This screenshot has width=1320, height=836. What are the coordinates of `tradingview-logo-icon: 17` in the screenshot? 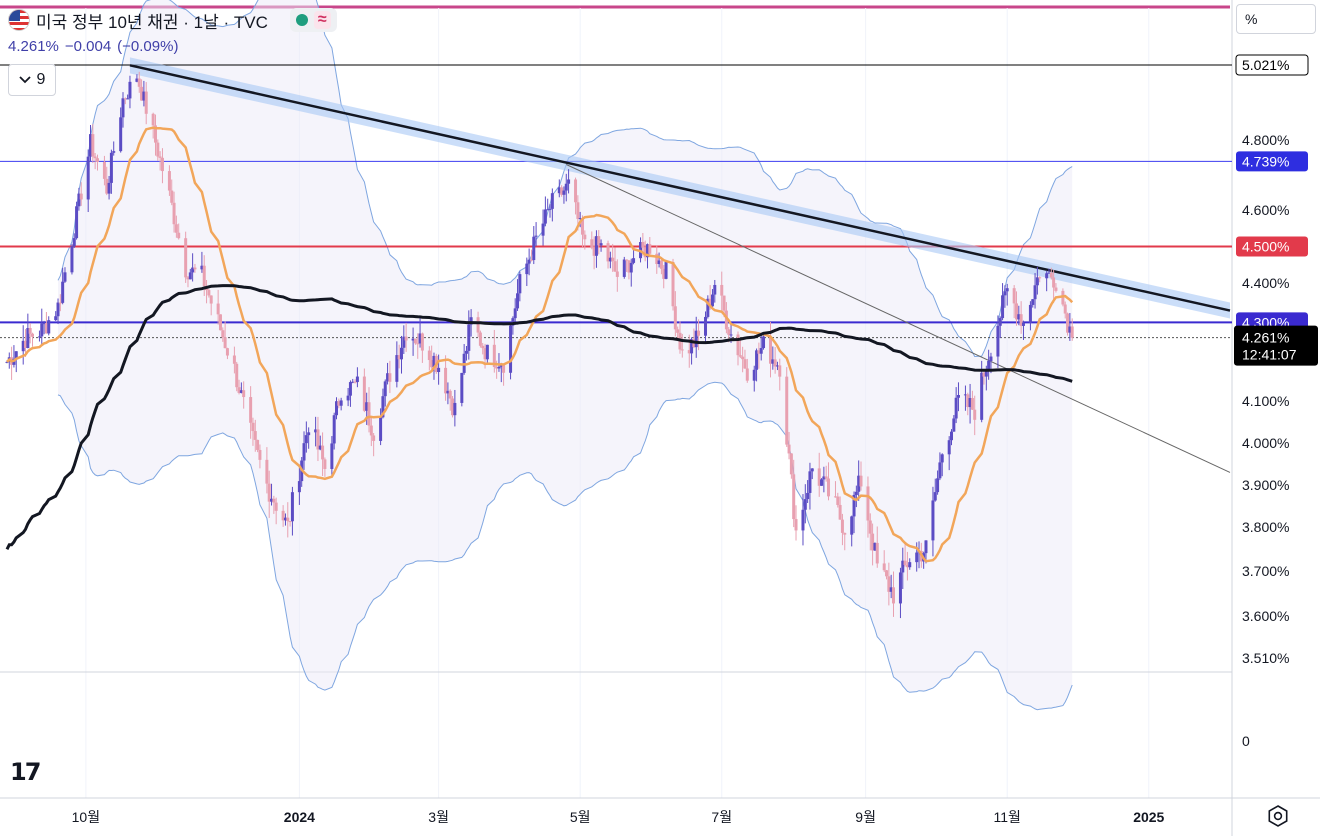 It's located at (25, 772).